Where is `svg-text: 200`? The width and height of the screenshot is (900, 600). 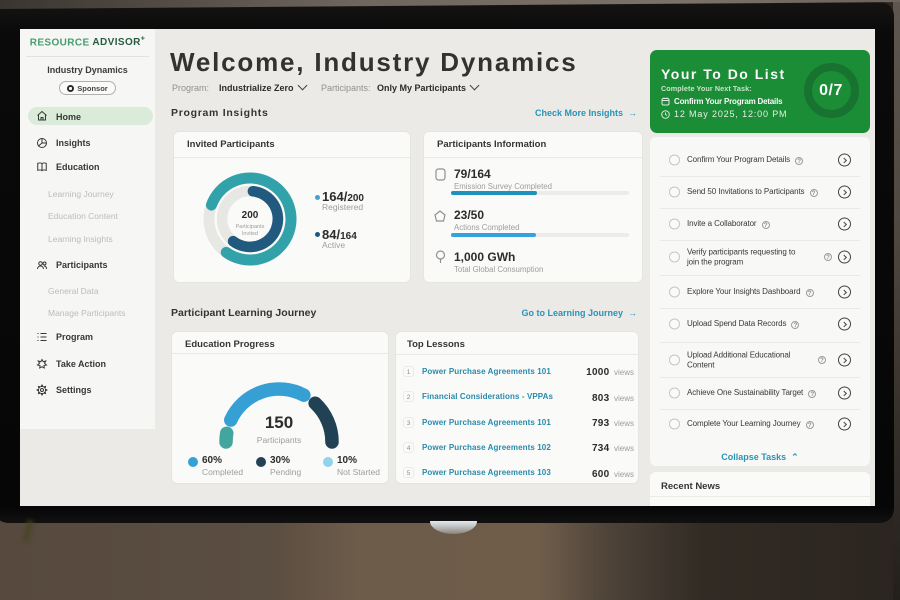 svg-text: 200 is located at coordinates (249, 215).